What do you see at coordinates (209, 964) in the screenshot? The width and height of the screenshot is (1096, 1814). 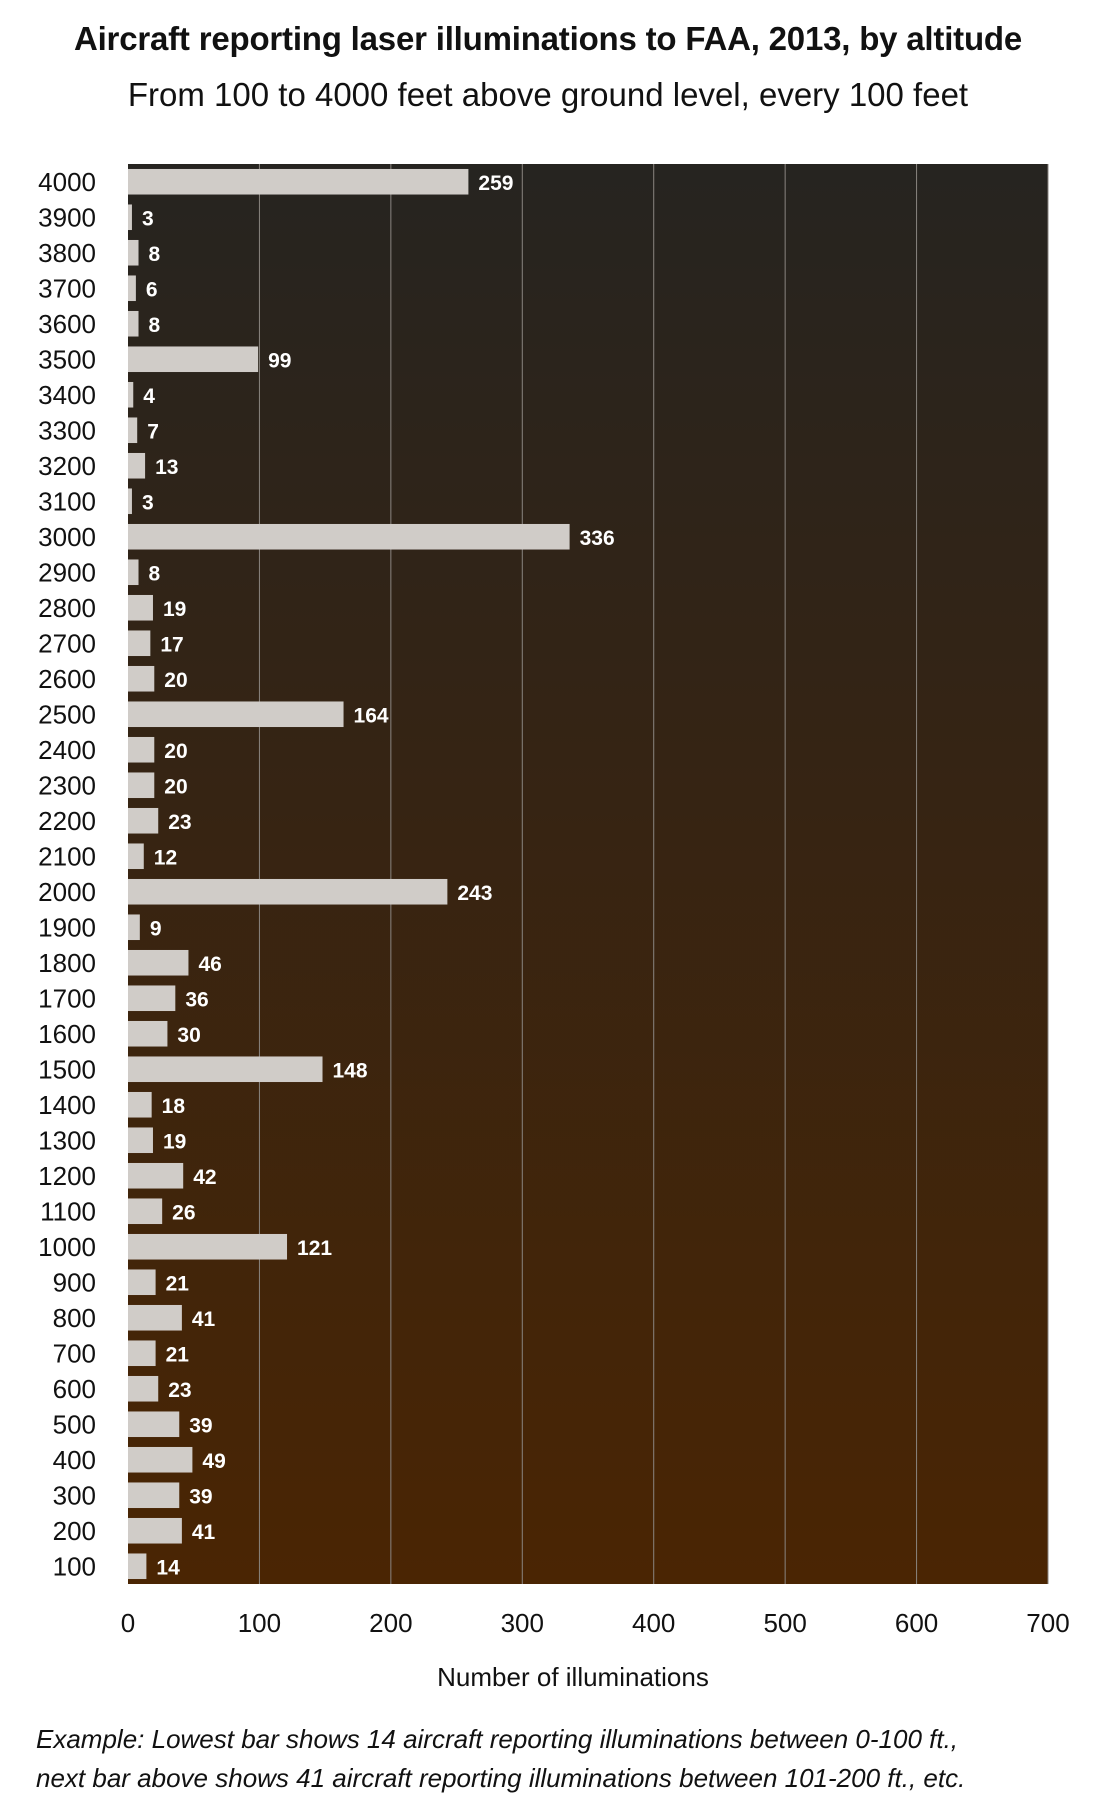 I see `data-label: 46` at bounding box center [209, 964].